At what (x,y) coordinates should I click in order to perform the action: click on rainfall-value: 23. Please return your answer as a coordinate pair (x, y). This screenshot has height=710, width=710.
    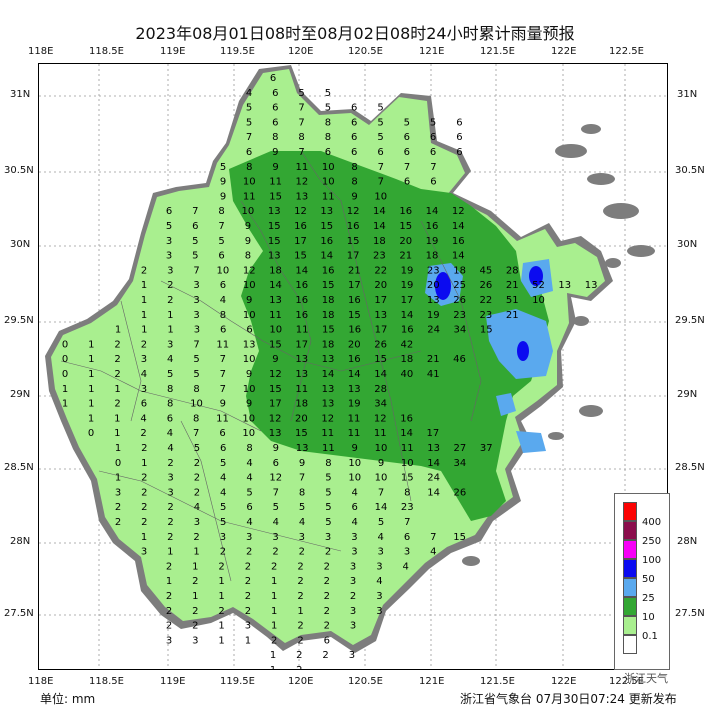
    Looking at the image, I should click on (486, 315).